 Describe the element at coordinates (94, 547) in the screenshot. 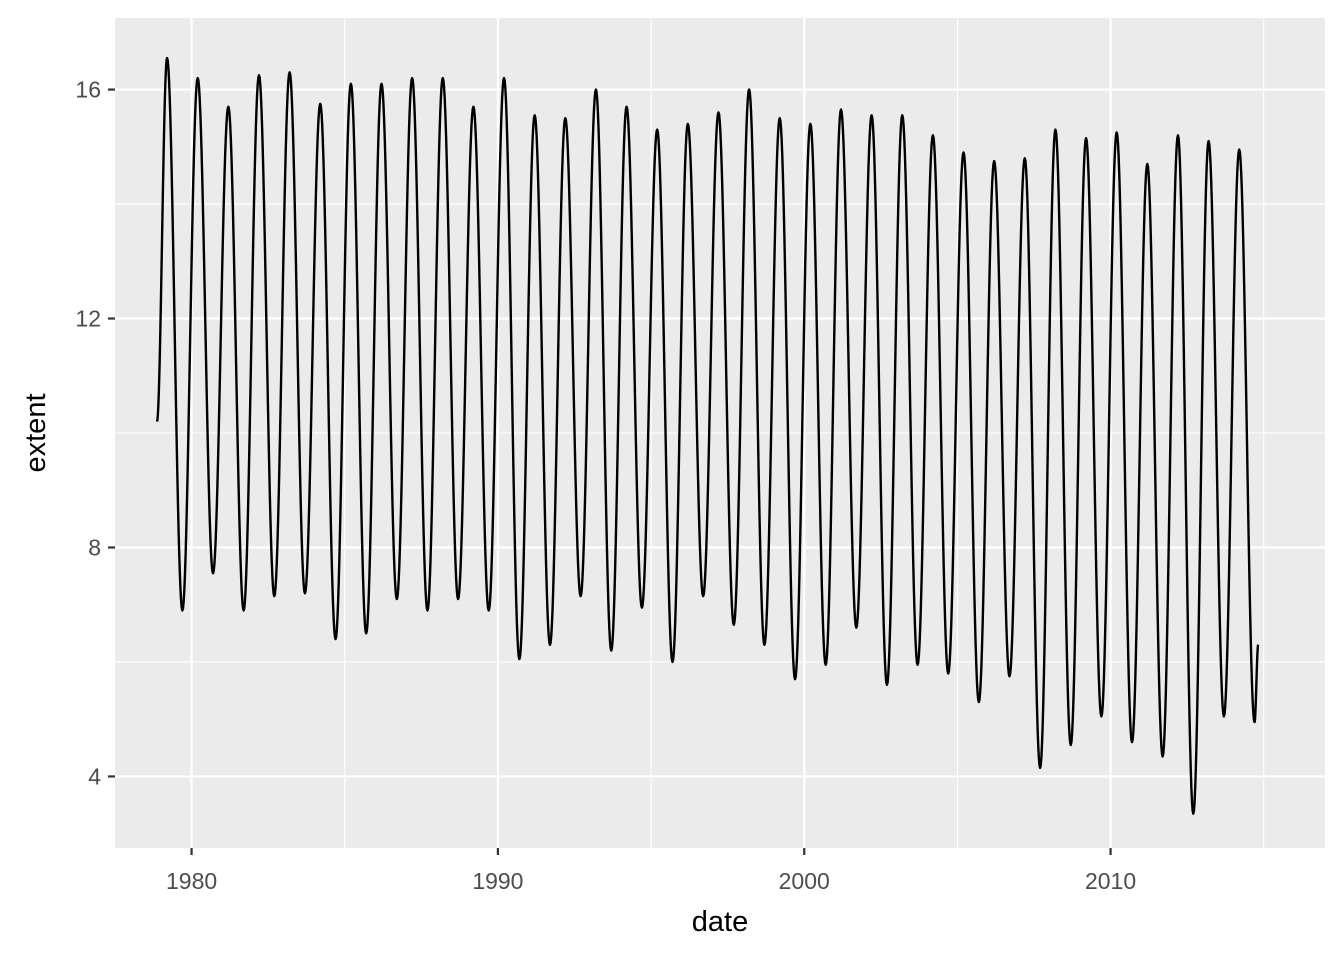

I see `y-tick-label: 8` at that location.